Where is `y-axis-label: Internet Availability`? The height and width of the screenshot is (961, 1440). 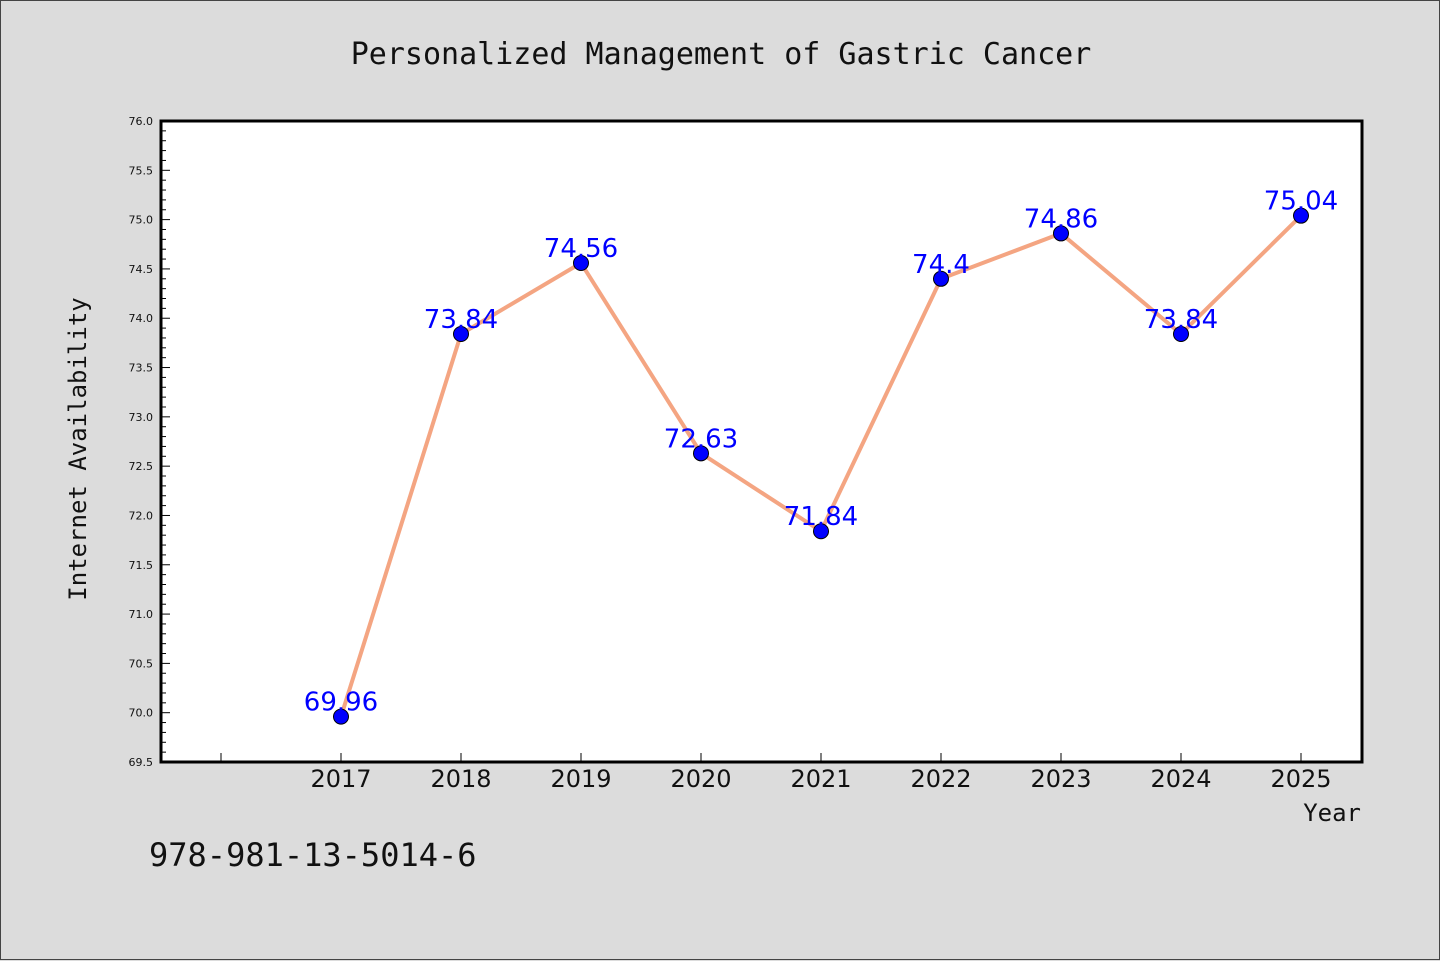
y-axis-label: Internet Availability is located at coordinates (78, 448).